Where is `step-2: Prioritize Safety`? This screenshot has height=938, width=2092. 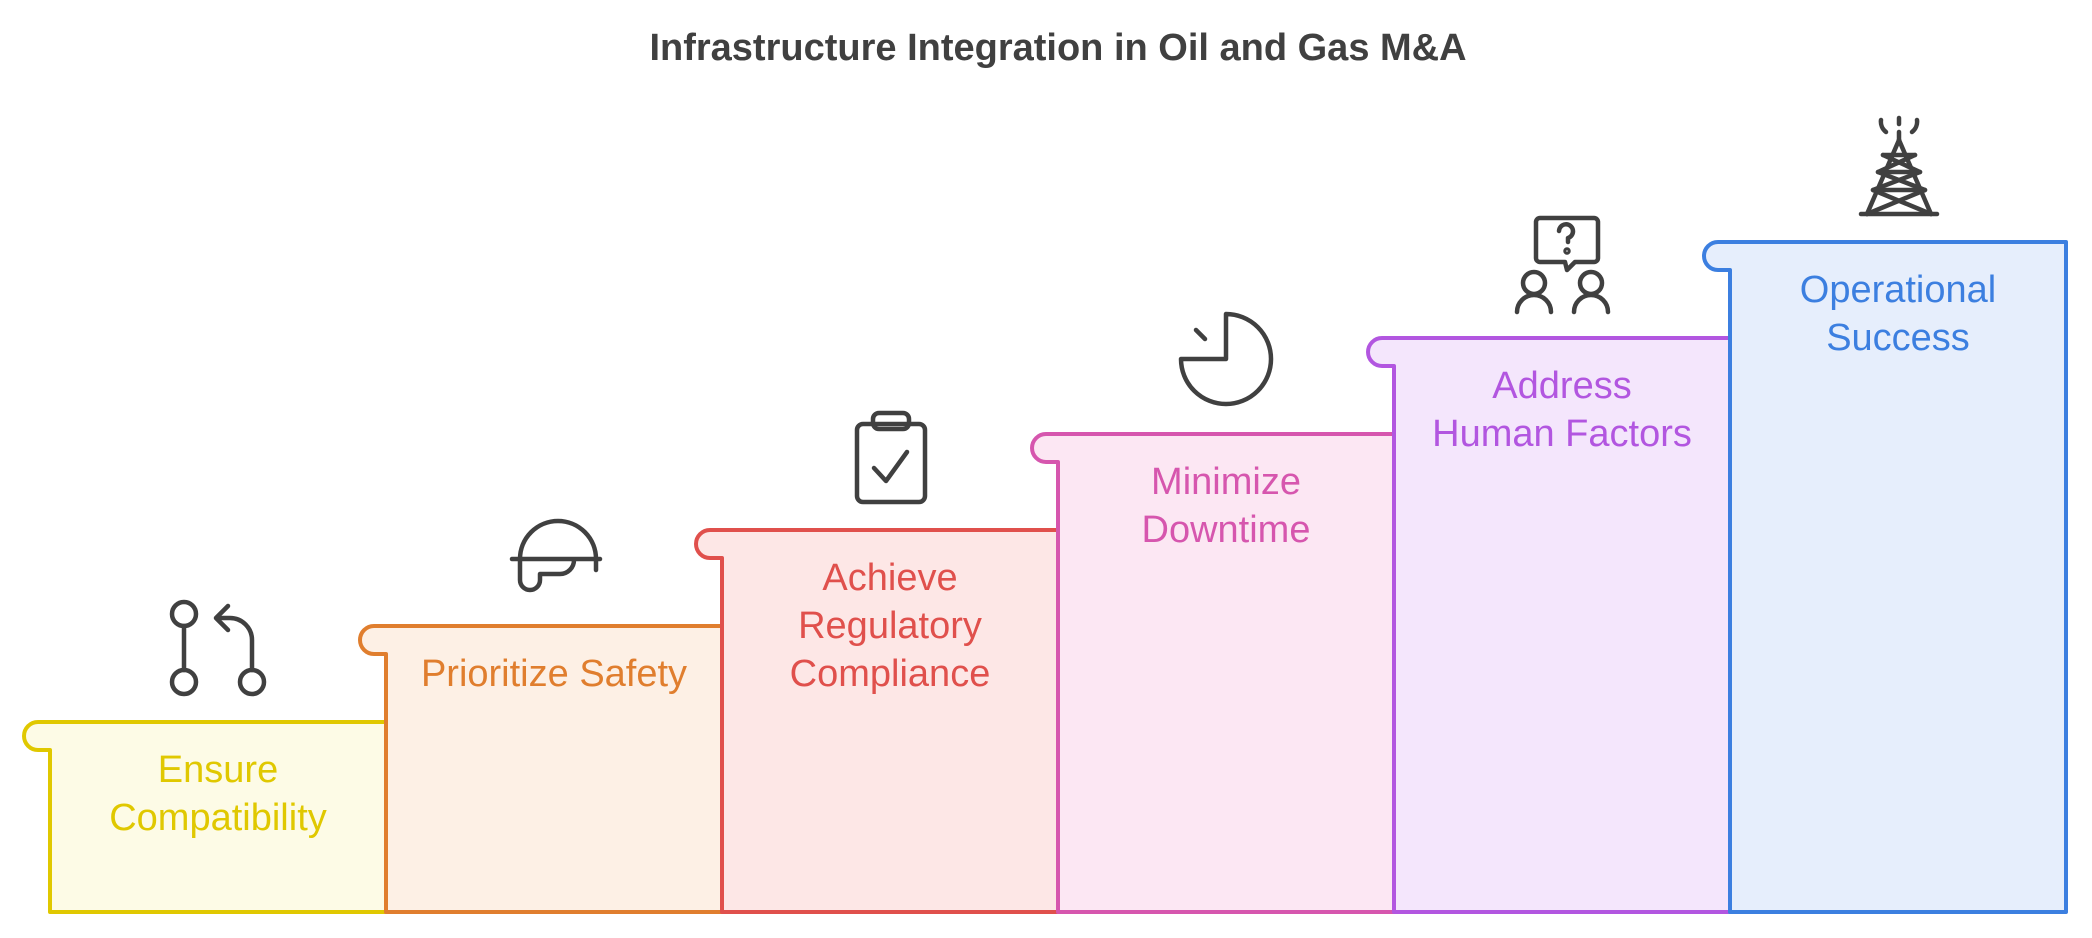
step-2: Prioritize Safety is located at coordinates (541, 769).